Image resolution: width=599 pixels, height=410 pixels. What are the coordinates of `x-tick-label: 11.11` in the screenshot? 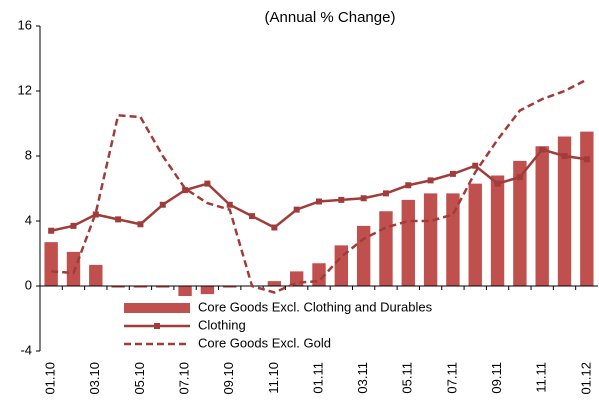 It's located at (541, 377).